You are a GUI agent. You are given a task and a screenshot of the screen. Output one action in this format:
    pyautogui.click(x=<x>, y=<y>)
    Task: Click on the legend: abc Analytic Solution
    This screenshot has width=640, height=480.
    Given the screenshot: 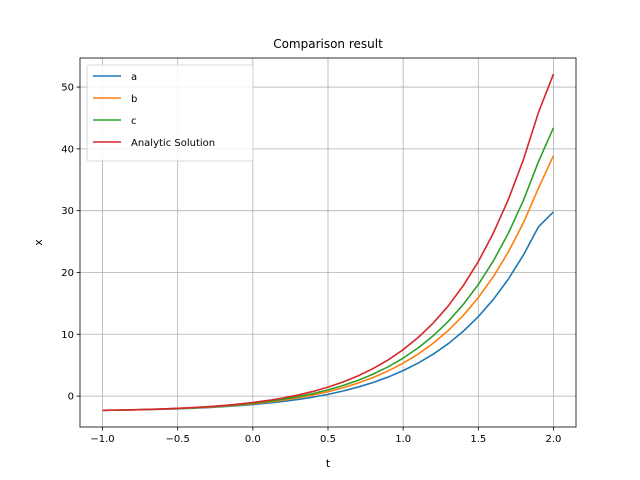 What is the action you would take?
    pyautogui.click(x=170, y=113)
    